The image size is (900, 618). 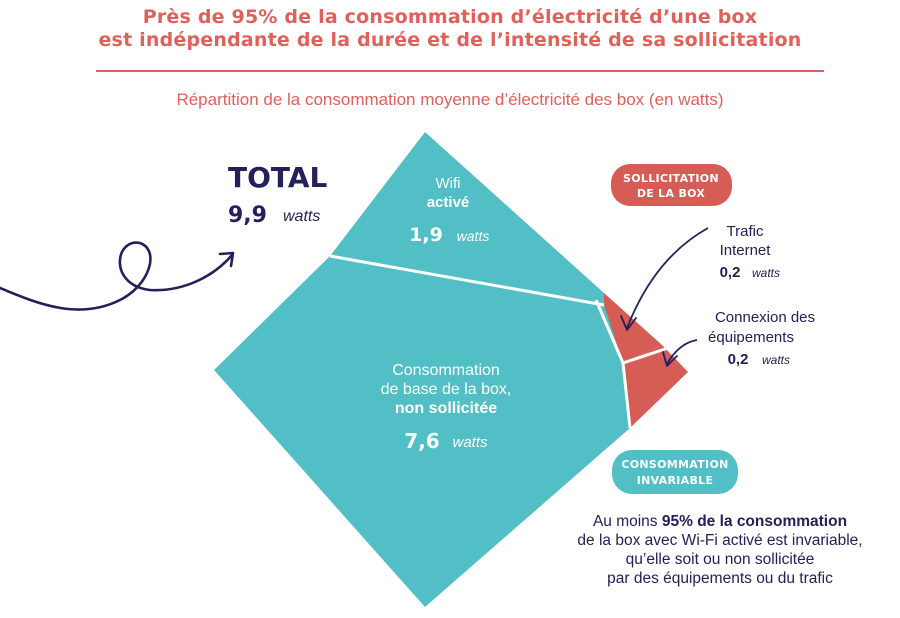 I want to click on base-label-line-2: de base de la box,, so click(x=446, y=389).